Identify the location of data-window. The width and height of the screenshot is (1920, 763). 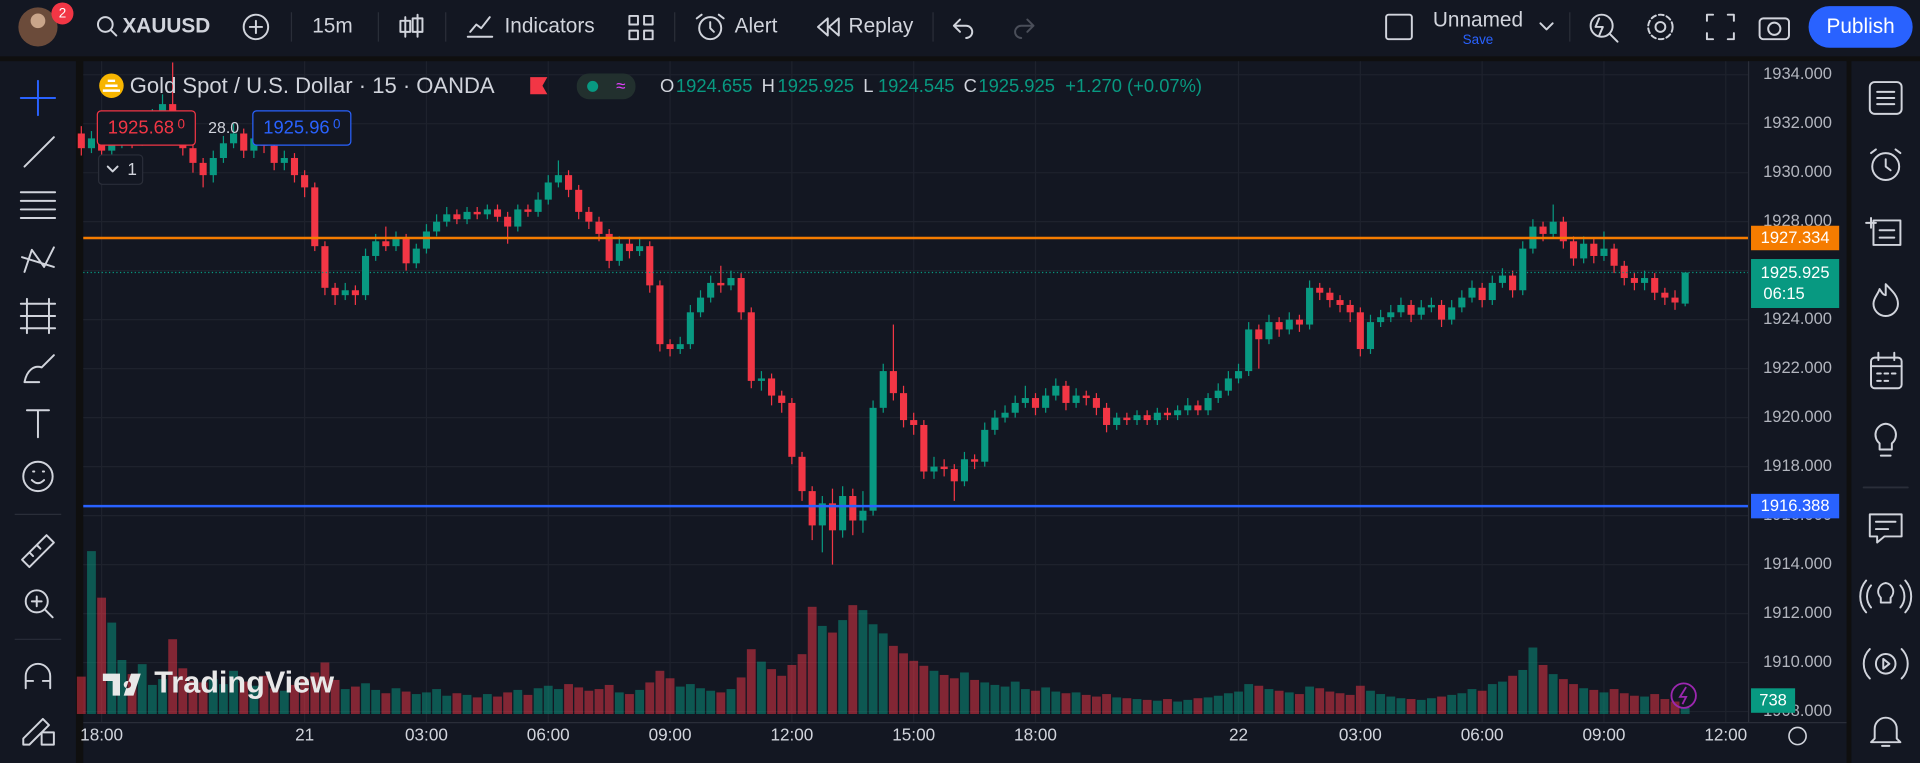
(1883, 231).